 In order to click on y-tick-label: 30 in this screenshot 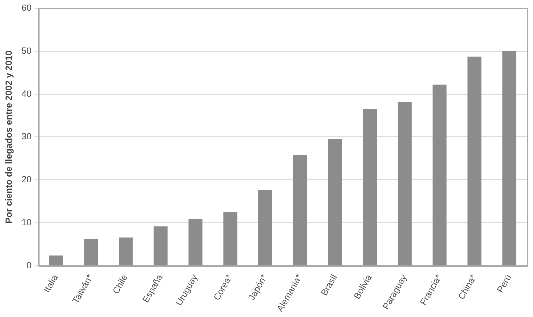, I will do `click(27, 137)`.